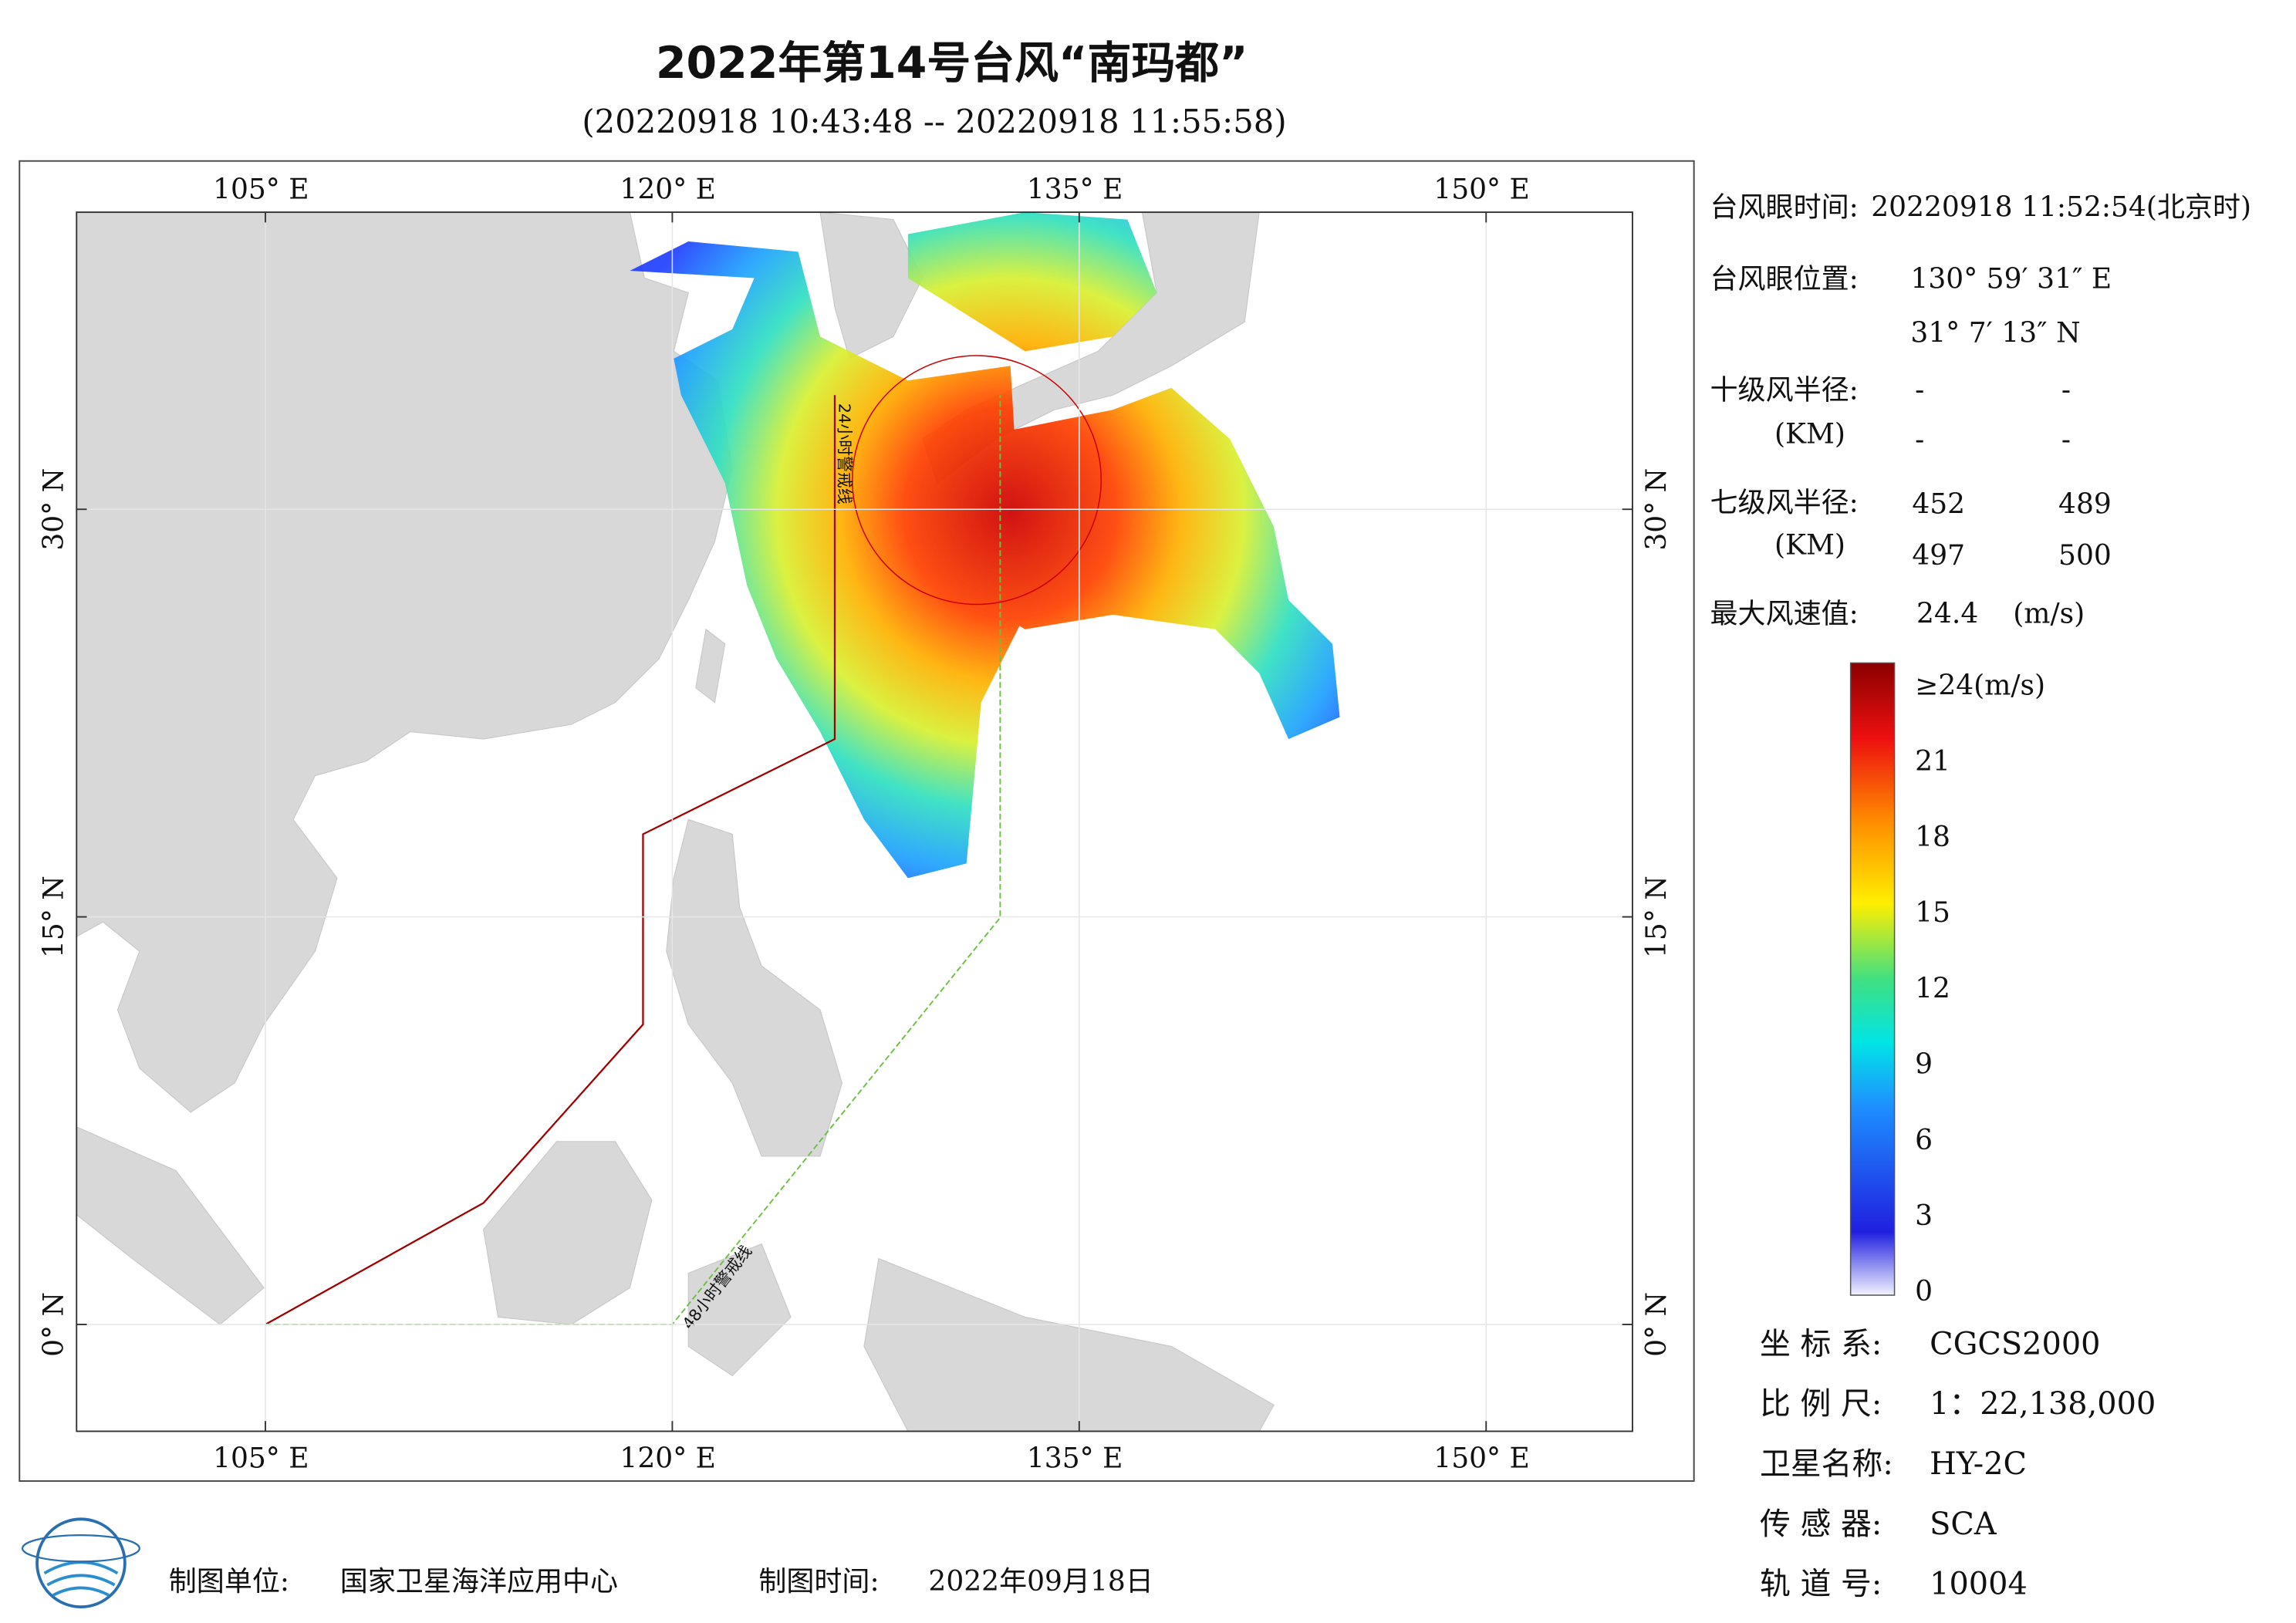  I want to click on meta-value: 10004, so click(1979, 1584).